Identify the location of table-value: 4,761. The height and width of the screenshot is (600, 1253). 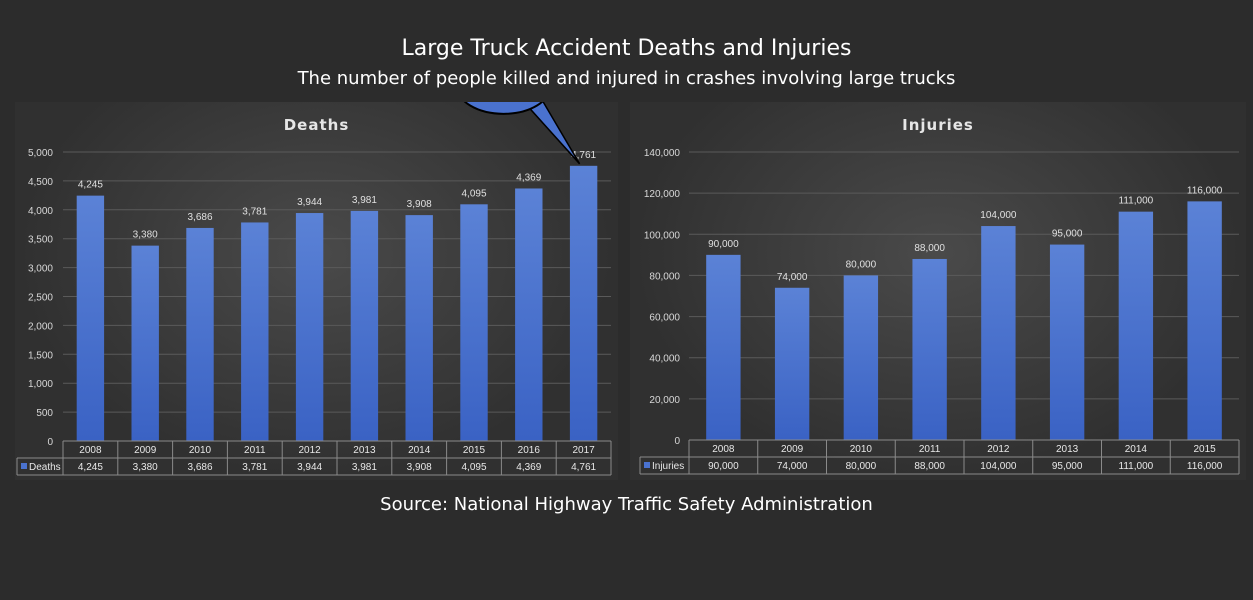
(583, 467).